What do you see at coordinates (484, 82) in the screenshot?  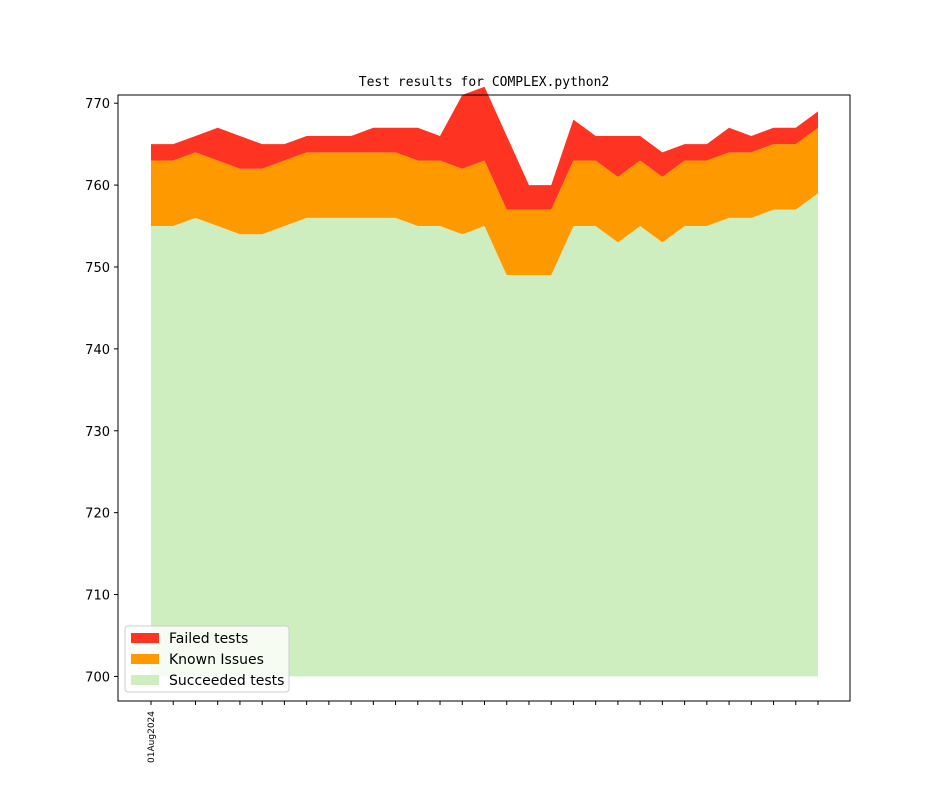 I see `chart-title: Test results for COMPLEX.python2` at bounding box center [484, 82].